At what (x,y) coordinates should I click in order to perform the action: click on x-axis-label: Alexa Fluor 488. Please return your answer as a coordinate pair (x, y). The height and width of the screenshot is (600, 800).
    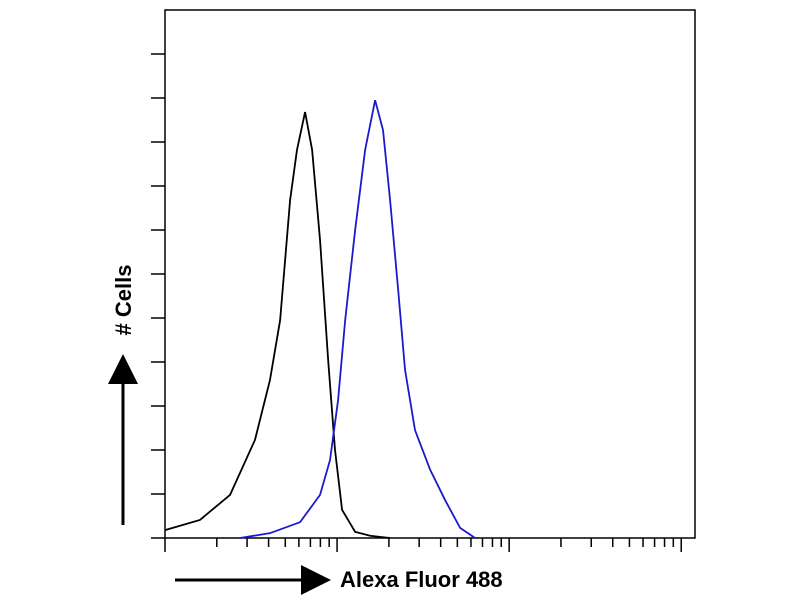
    Looking at the image, I should click on (421, 579).